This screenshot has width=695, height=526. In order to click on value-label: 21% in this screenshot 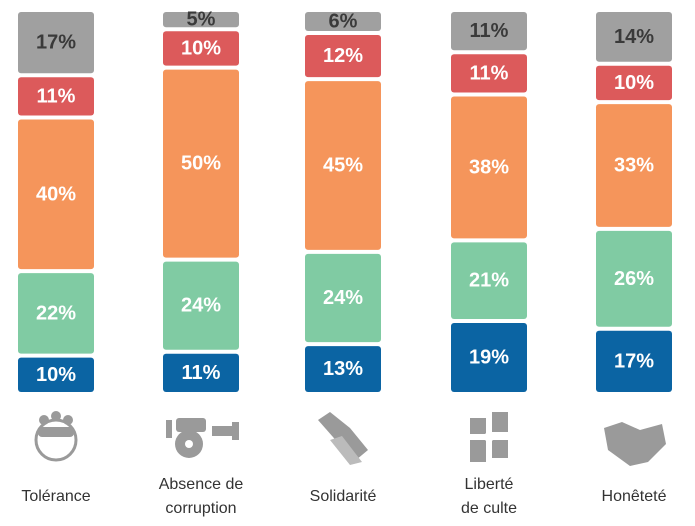, I will do `click(489, 281)`.